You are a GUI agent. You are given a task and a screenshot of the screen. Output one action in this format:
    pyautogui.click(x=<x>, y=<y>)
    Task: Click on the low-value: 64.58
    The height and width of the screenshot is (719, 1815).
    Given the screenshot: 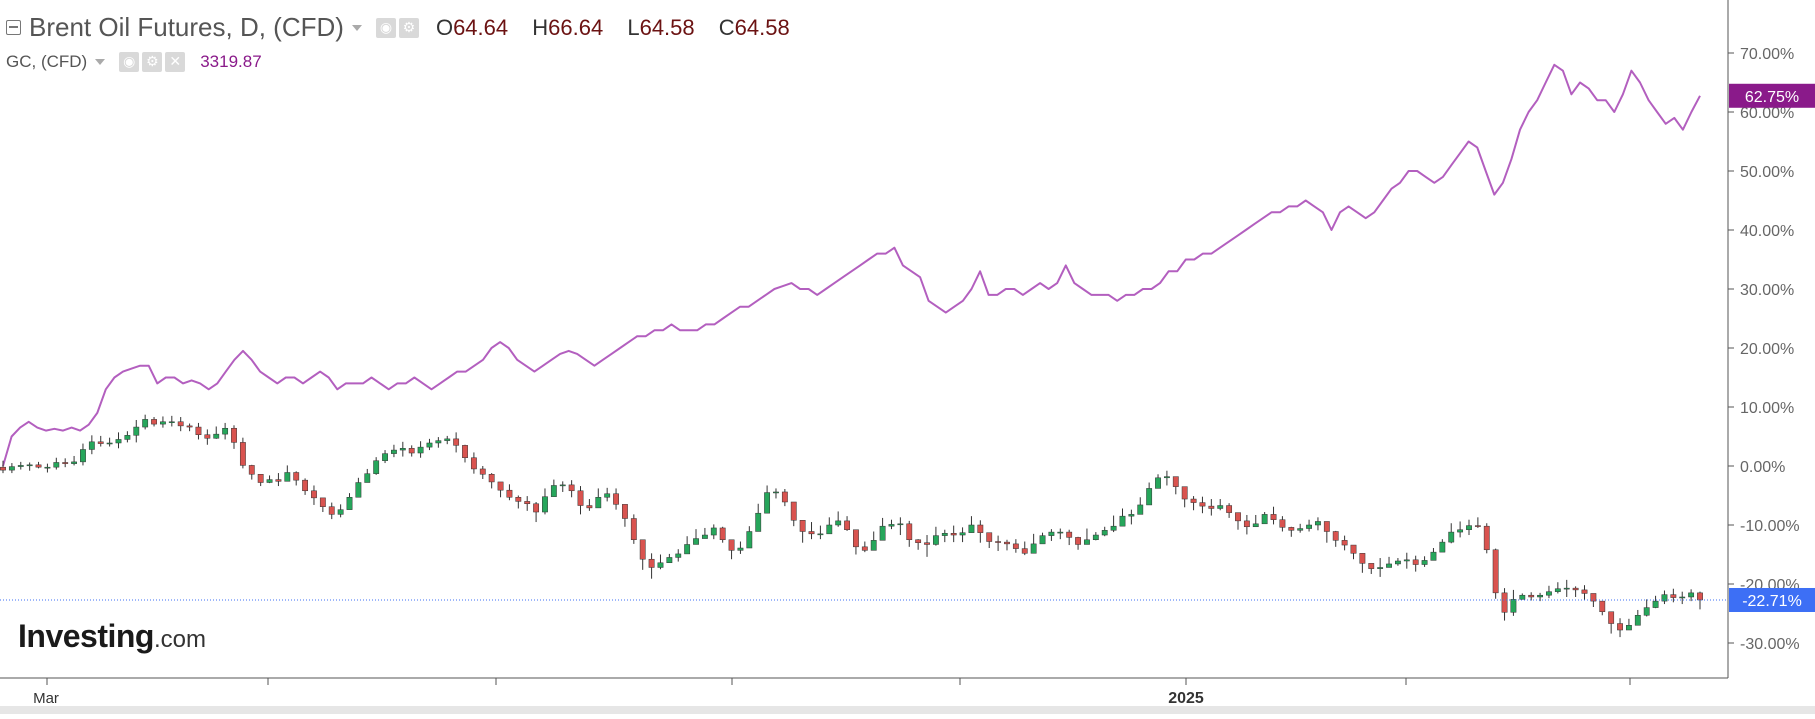 What is the action you would take?
    pyautogui.click(x=667, y=27)
    